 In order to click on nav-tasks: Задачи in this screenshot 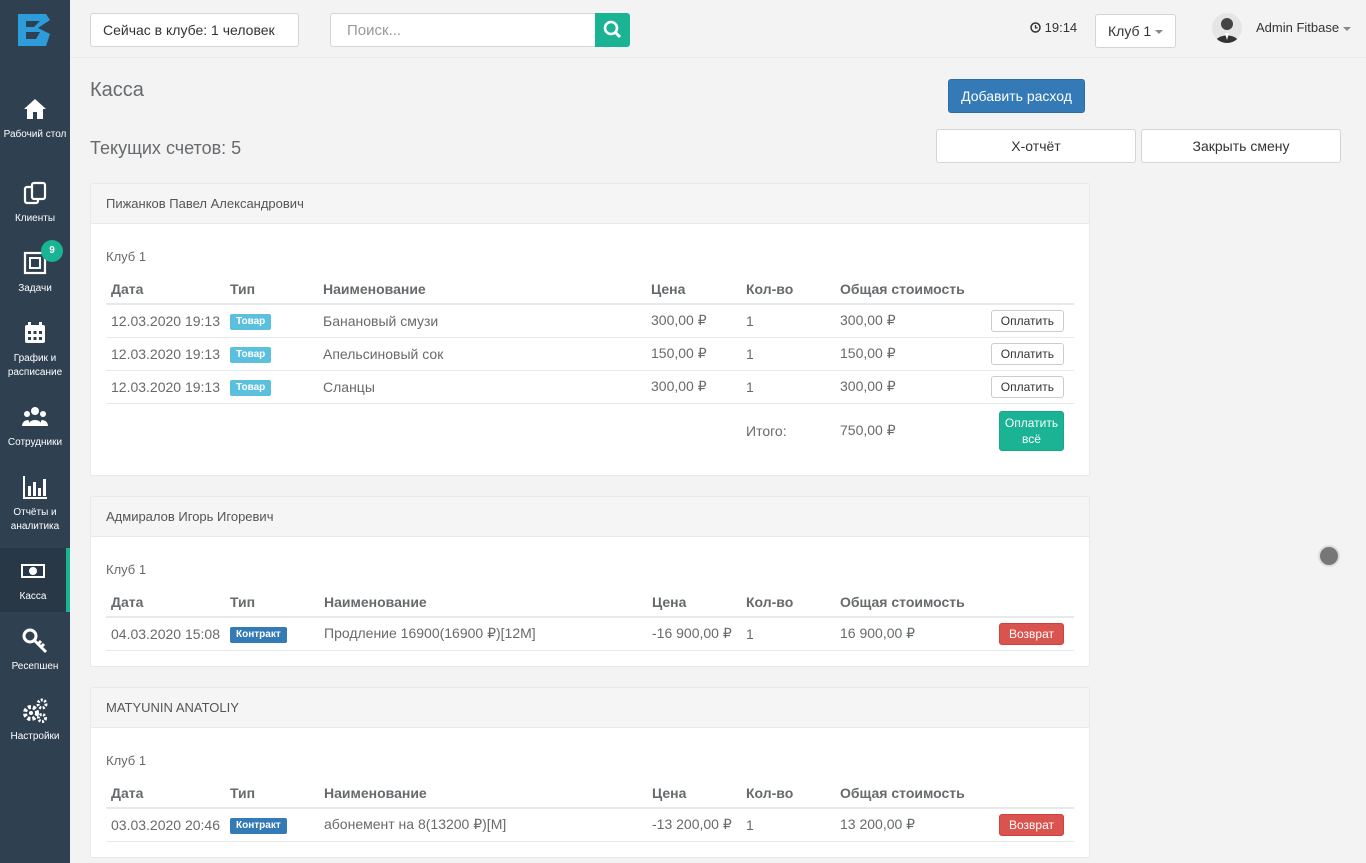, I will do `click(35, 273)`.